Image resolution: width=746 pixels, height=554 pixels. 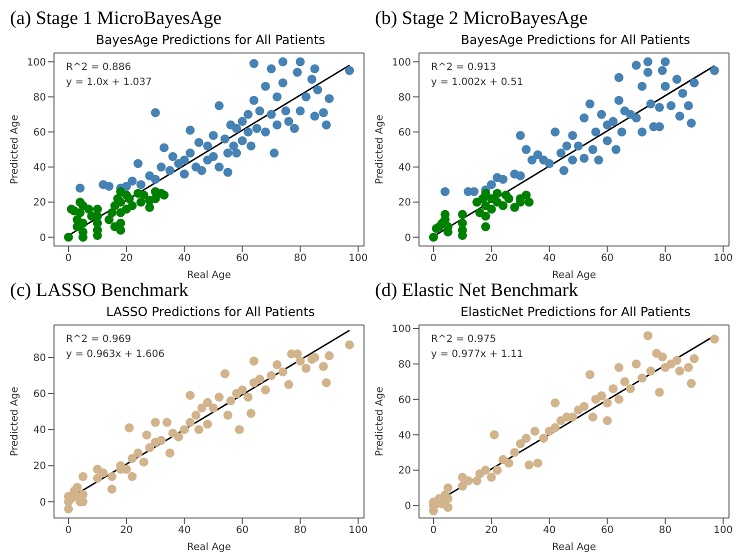 I want to click on annotation: y = 0.977x + 1.11, so click(x=477, y=355).